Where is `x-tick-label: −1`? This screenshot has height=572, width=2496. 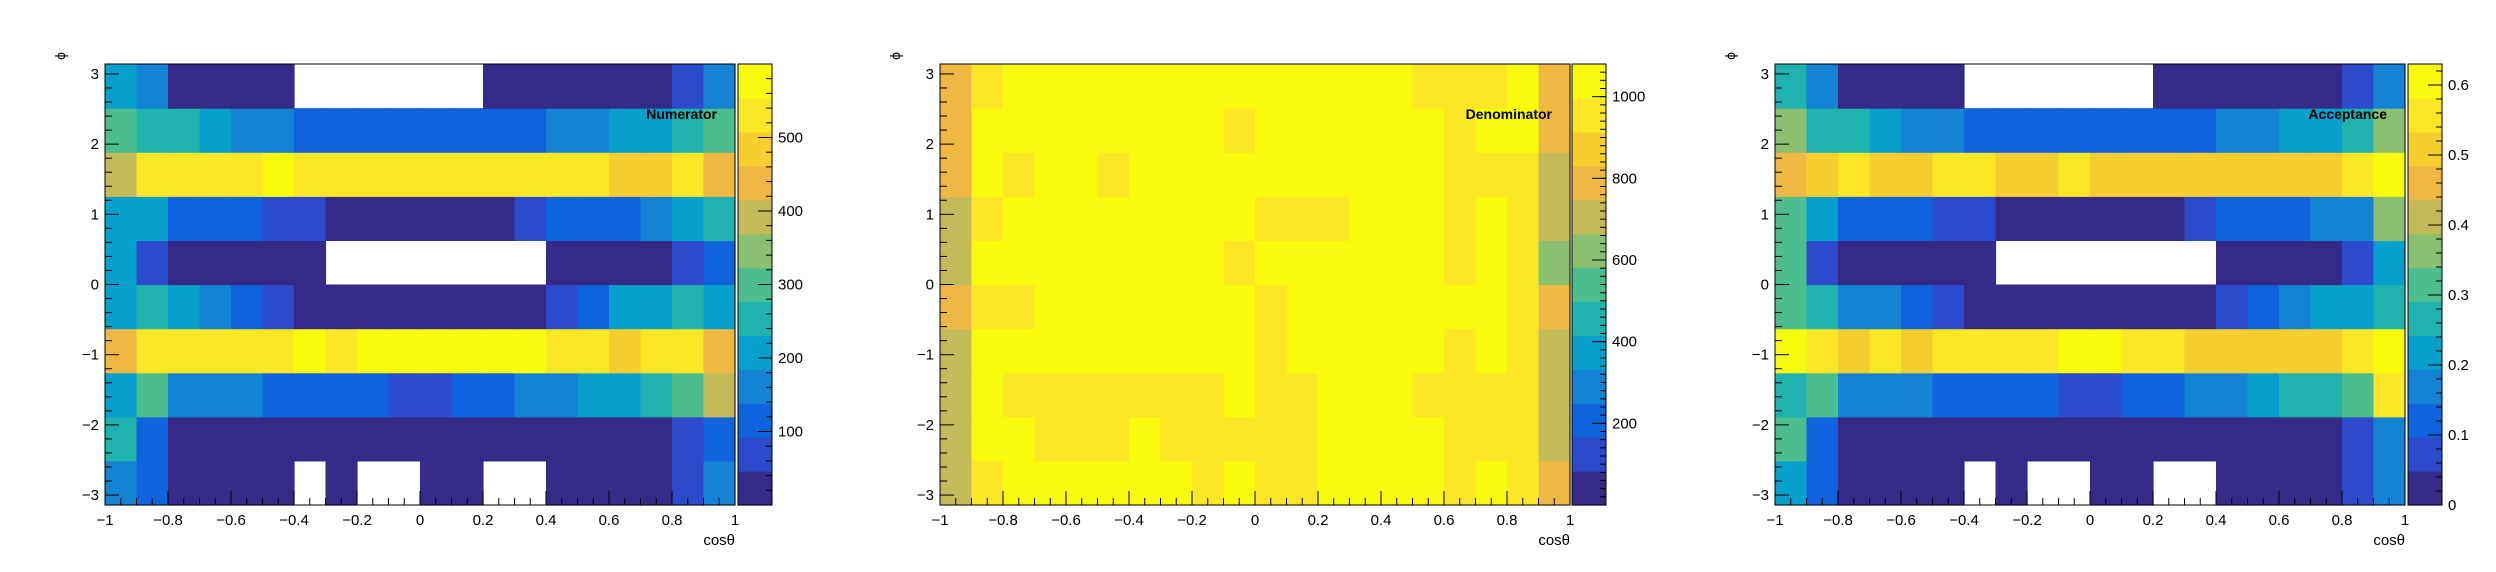 x-tick-label: −1 is located at coordinates (1774, 520).